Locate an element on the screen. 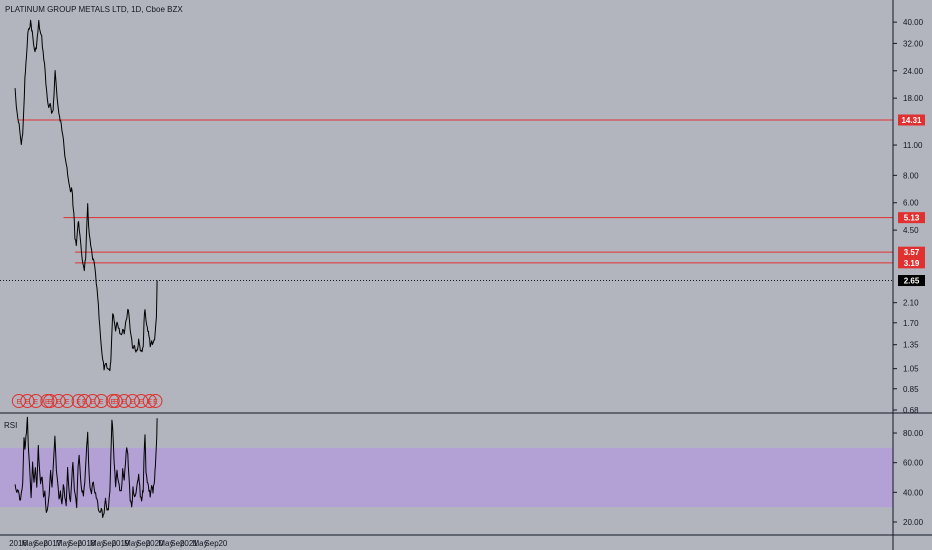  price-tick-label: 40.00 is located at coordinates (913, 22).